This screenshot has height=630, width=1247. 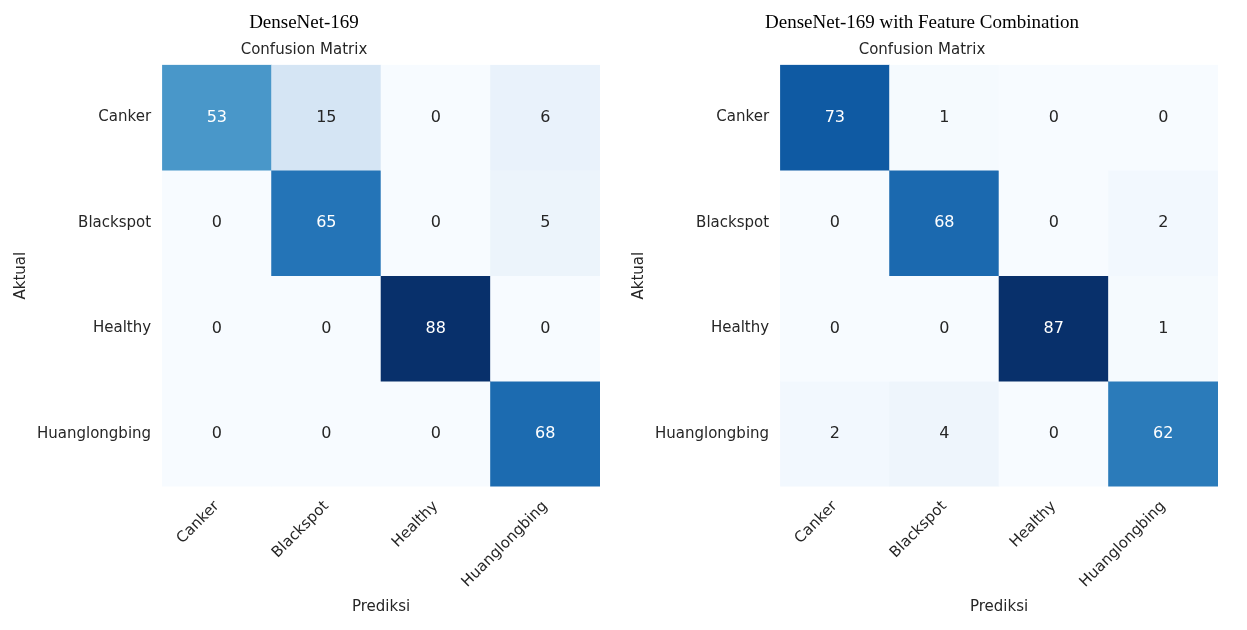 I want to click on chart-title: DenseNet-169 with Feature Combination, so click(x=922, y=22).